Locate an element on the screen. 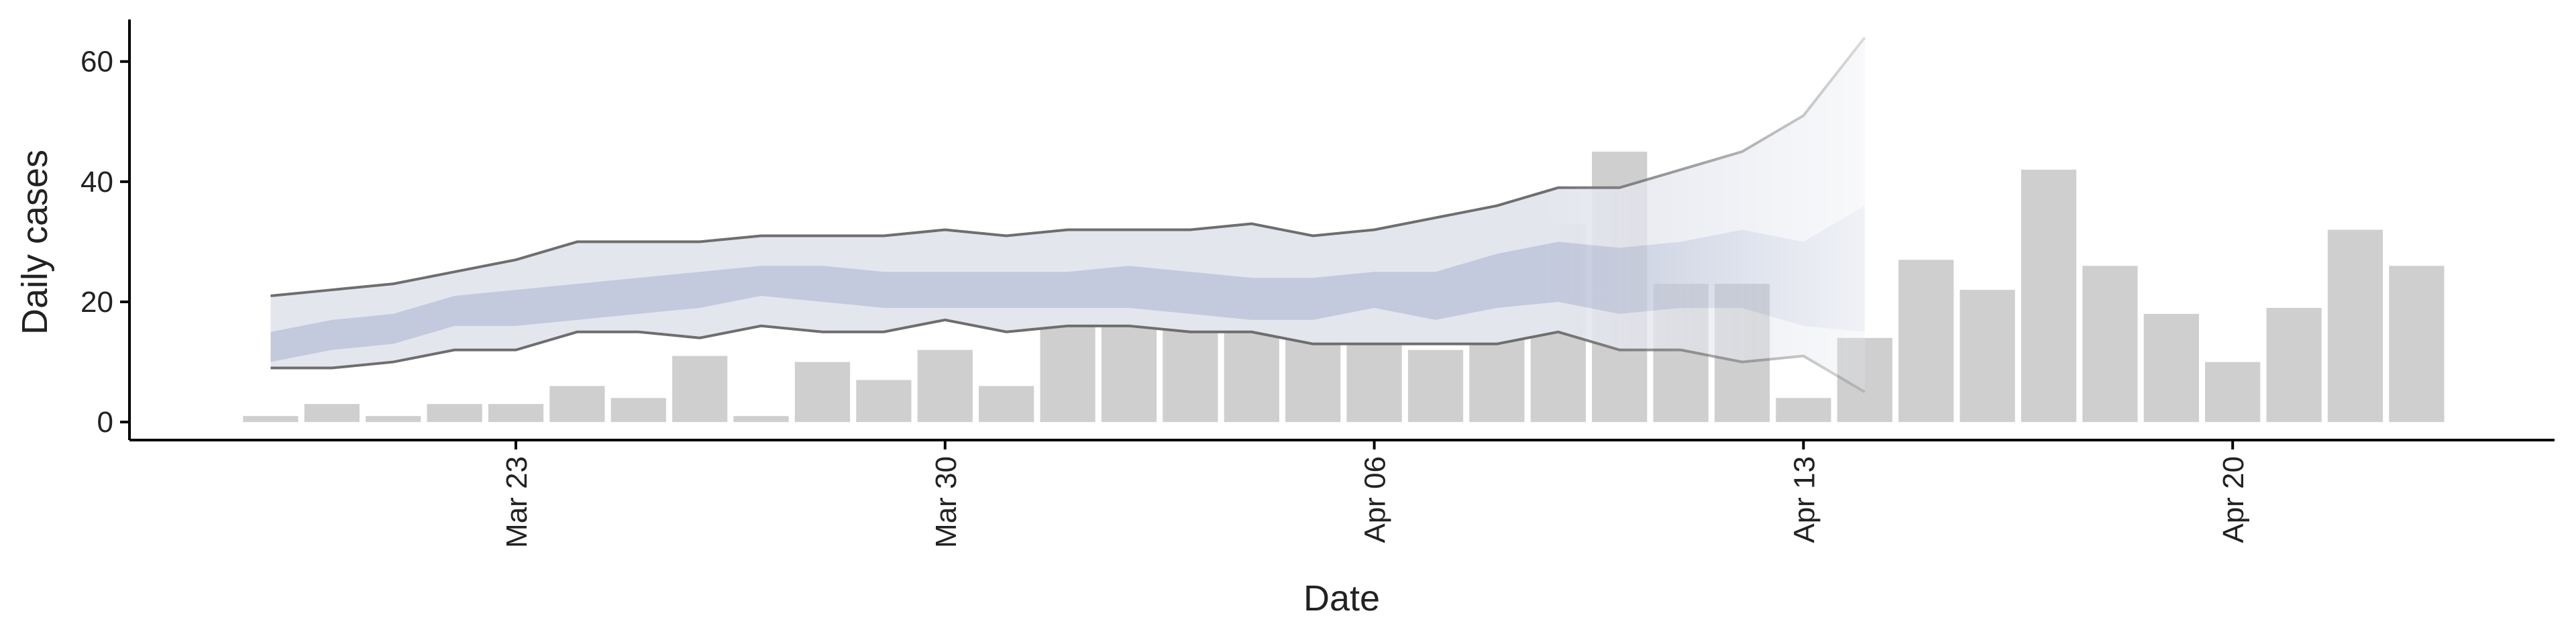 Image resolution: width=2576 pixels, height=644 pixels. y-axis-title: Daily cases is located at coordinates (35, 242).